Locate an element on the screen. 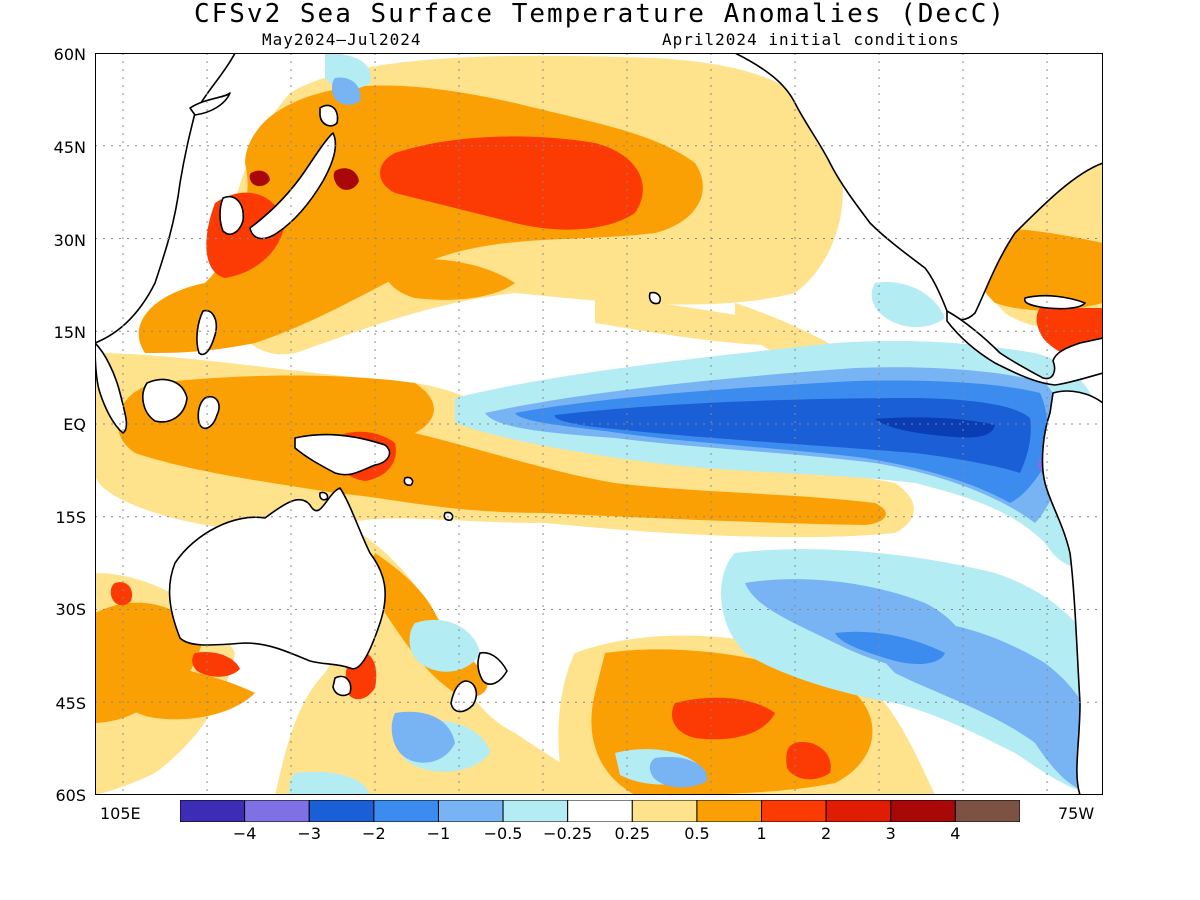 This screenshot has height=900, width=1200. legend-tick-label: −1 is located at coordinates (438, 833).